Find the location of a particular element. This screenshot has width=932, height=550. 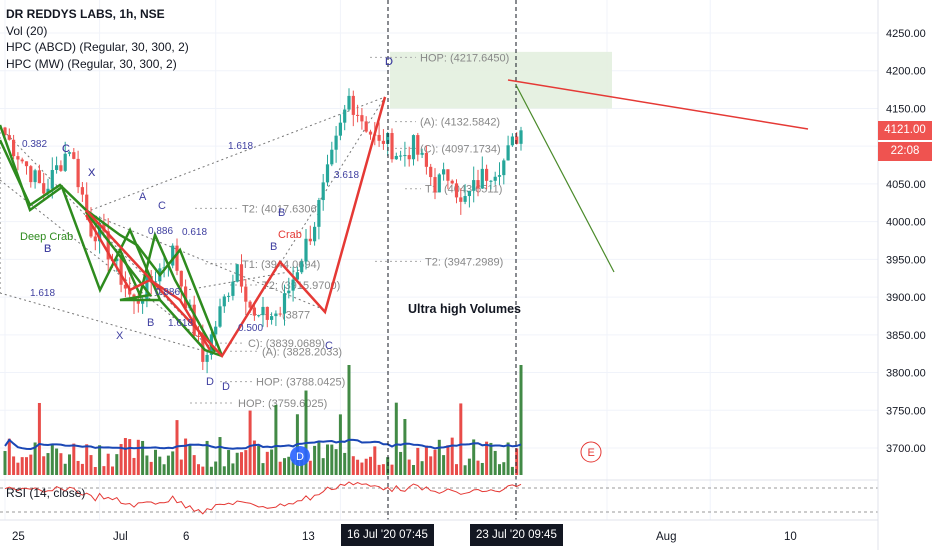

price-tick-label: 4200.00 is located at coordinates (906, 72).